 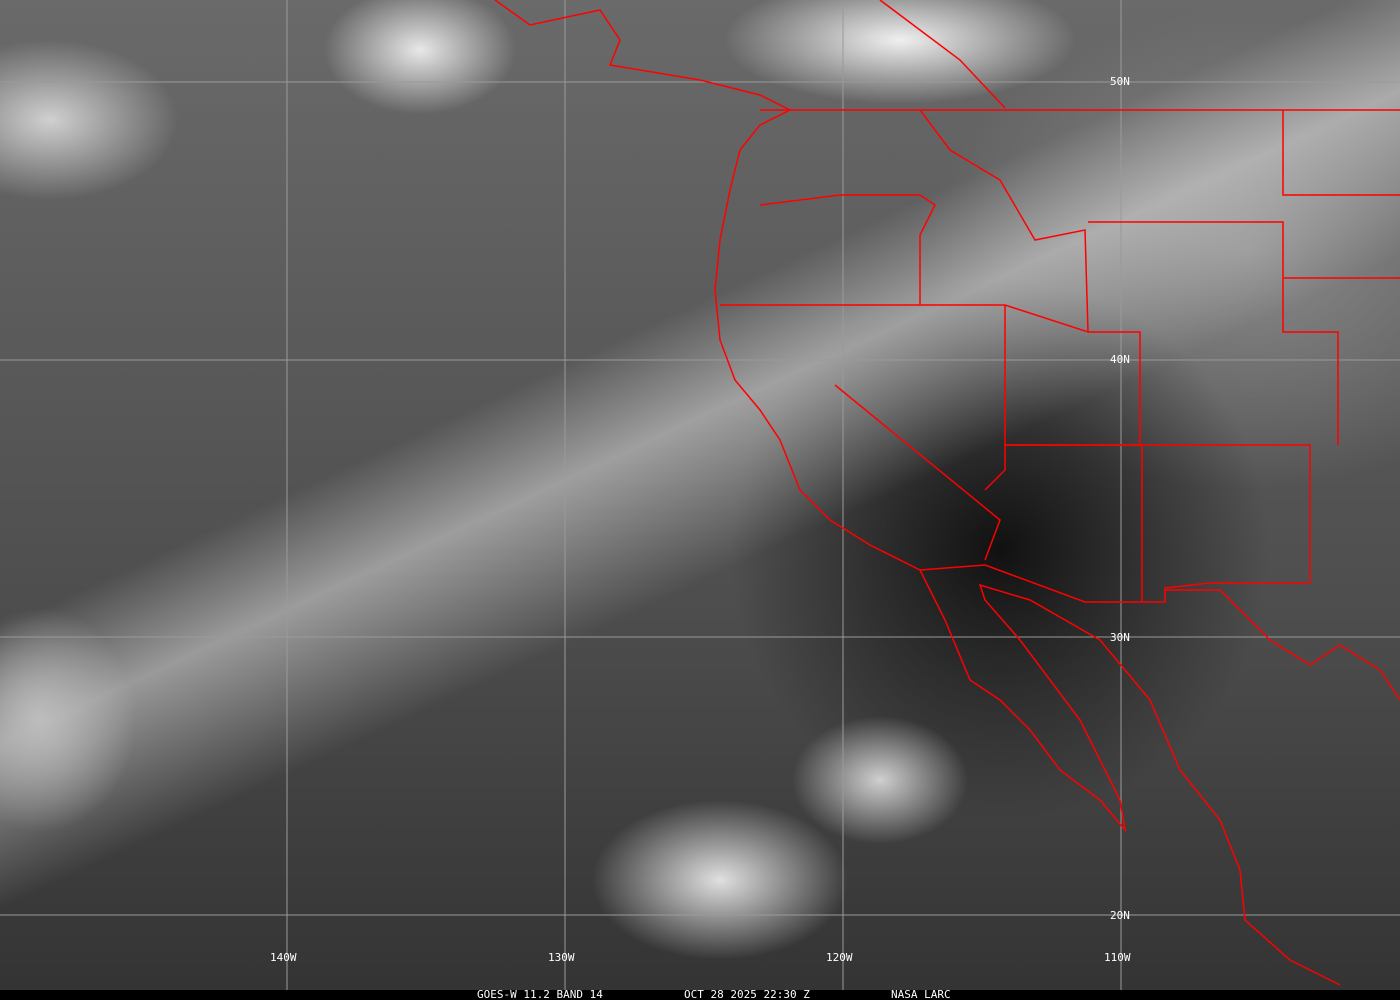 What do you see at coordinates (1117, 957) in the screenshot?
I see `lon-label-110w: 110W` at bounding box center [1117, 957].